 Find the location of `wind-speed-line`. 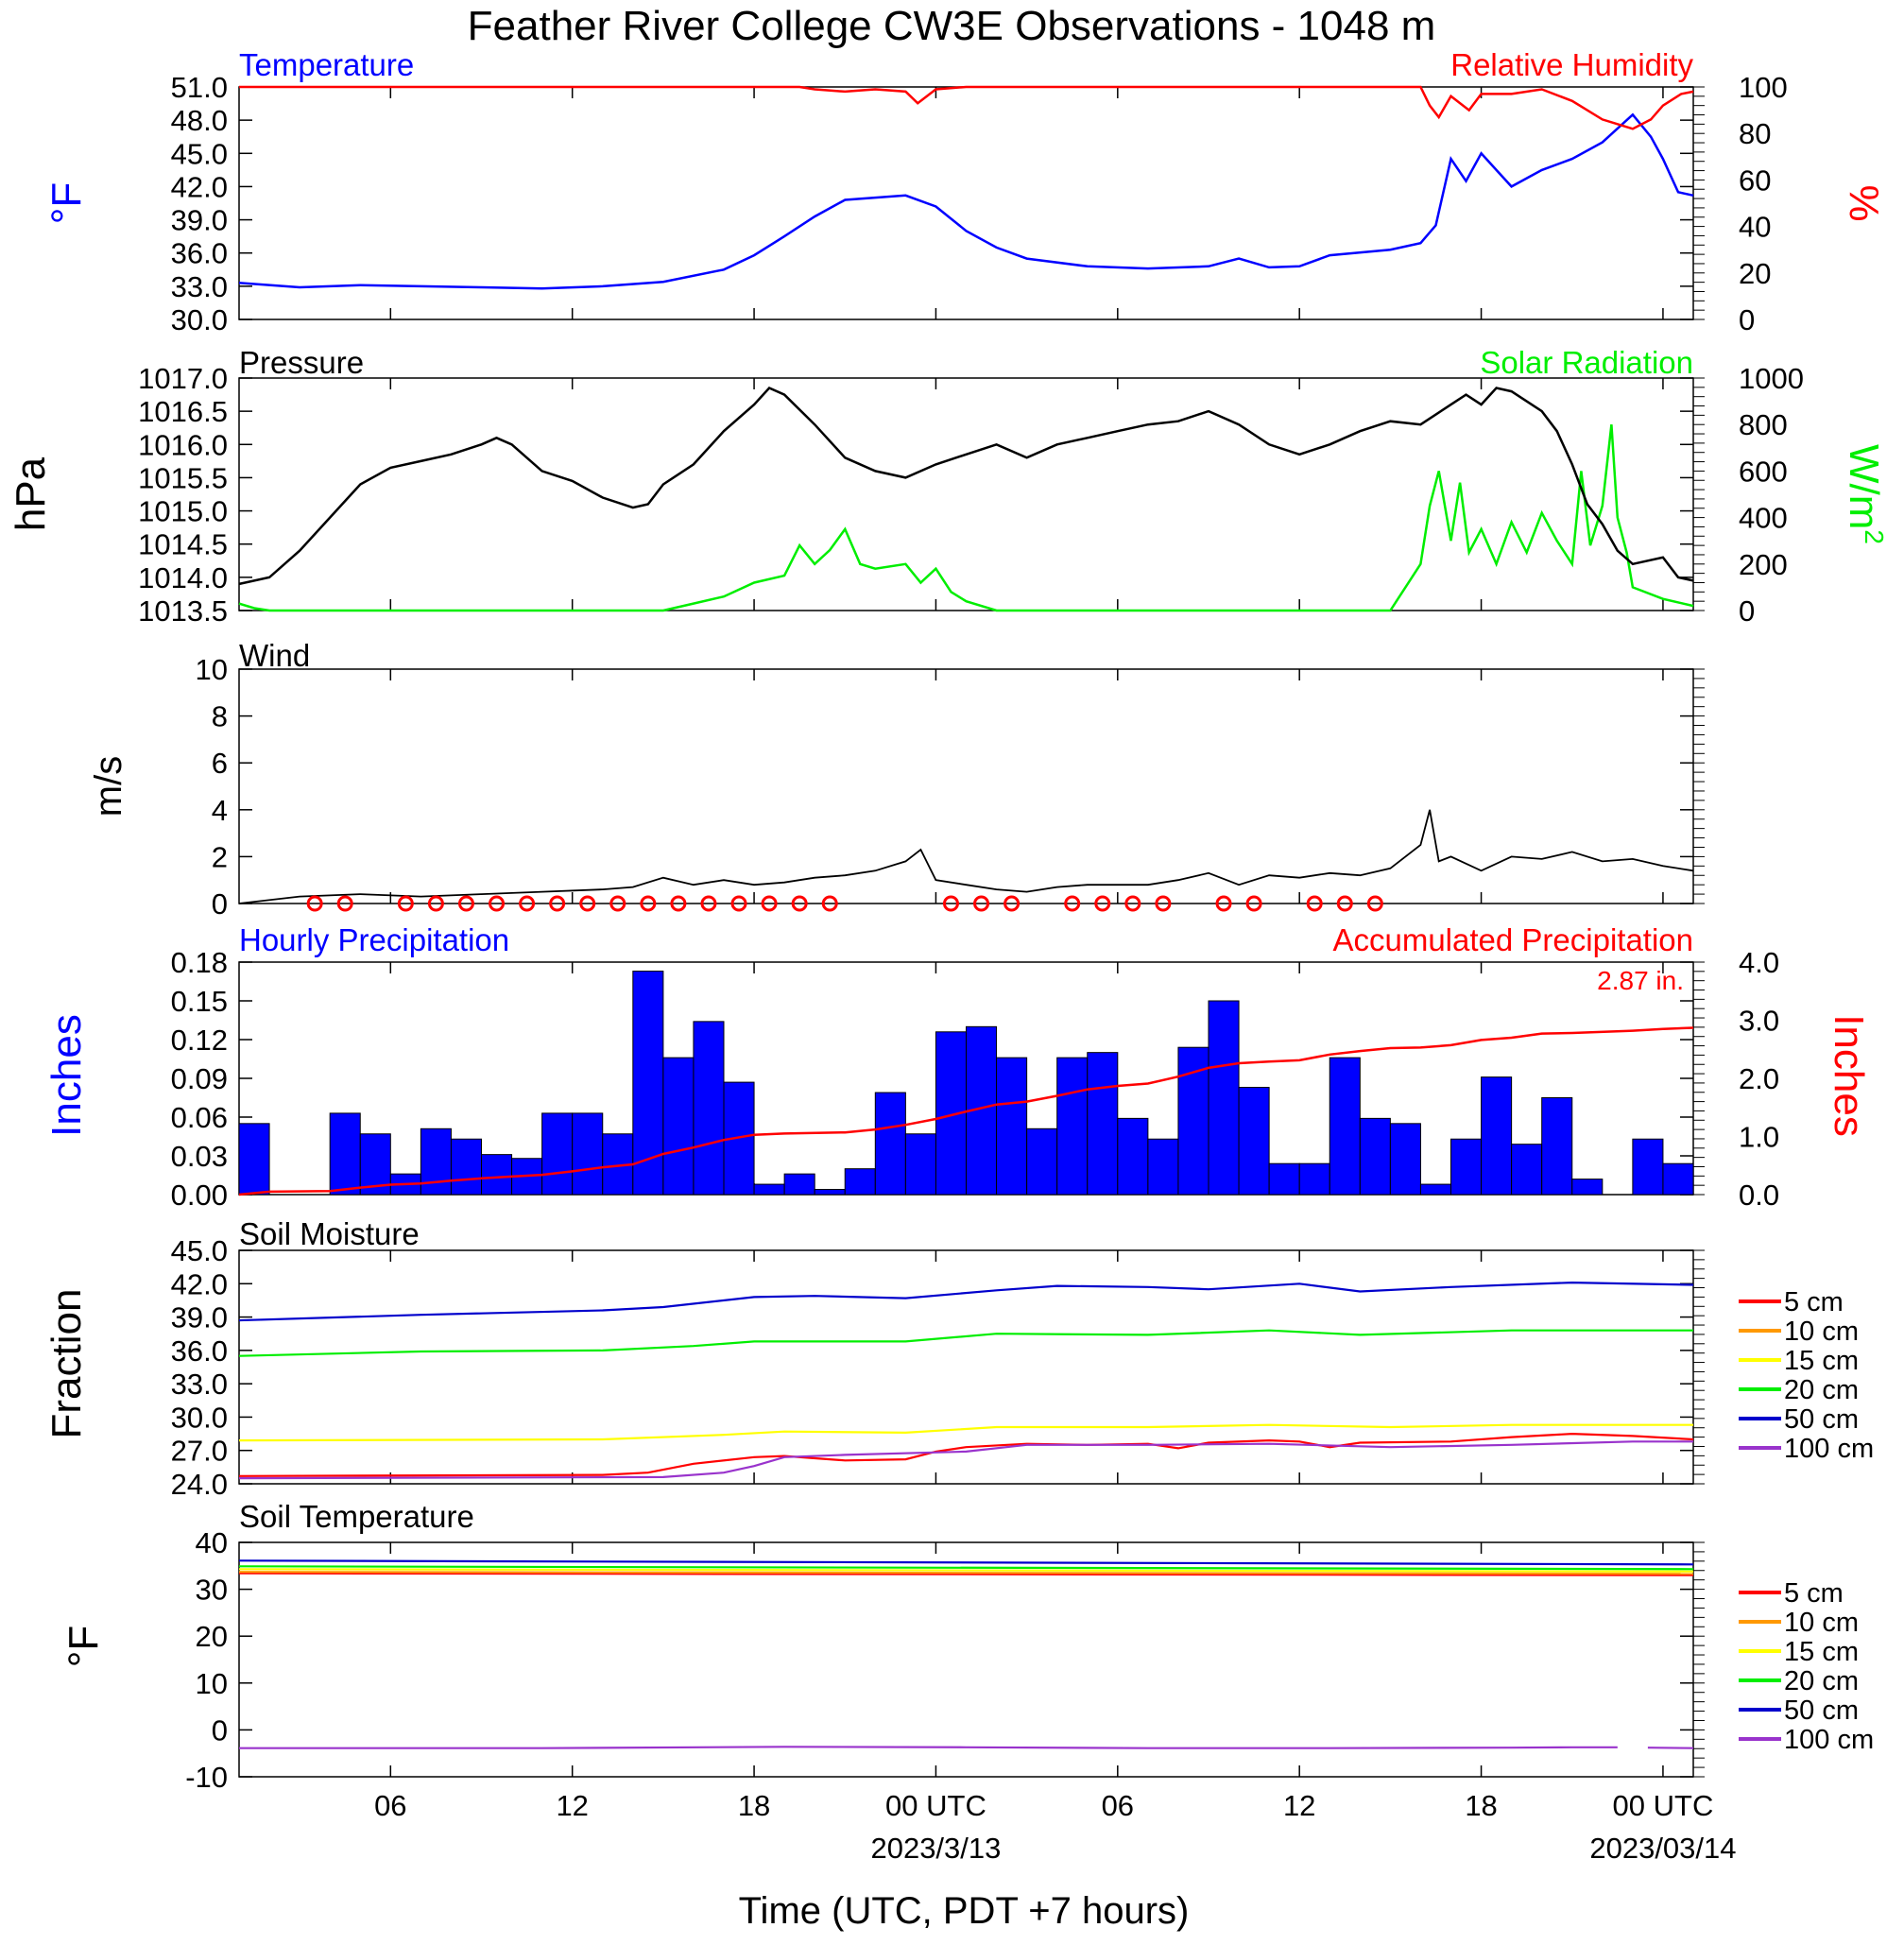

wind-speed-line is located at coordinates (966, 856).